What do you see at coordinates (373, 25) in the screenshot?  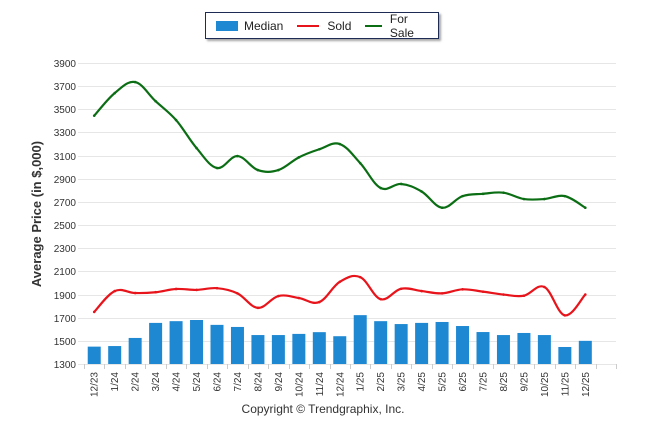 I see `for-sale-swatch` at bounding box center [373, 25].